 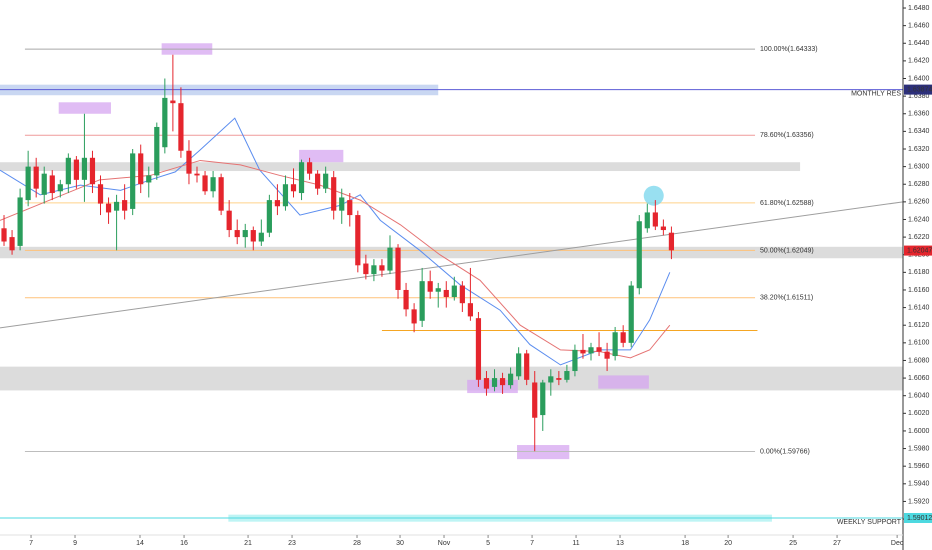 What do you see at coordinates (140, 543) in the screenshot?
I see `x-tick-label: 14` at bounding box center [140, 543].